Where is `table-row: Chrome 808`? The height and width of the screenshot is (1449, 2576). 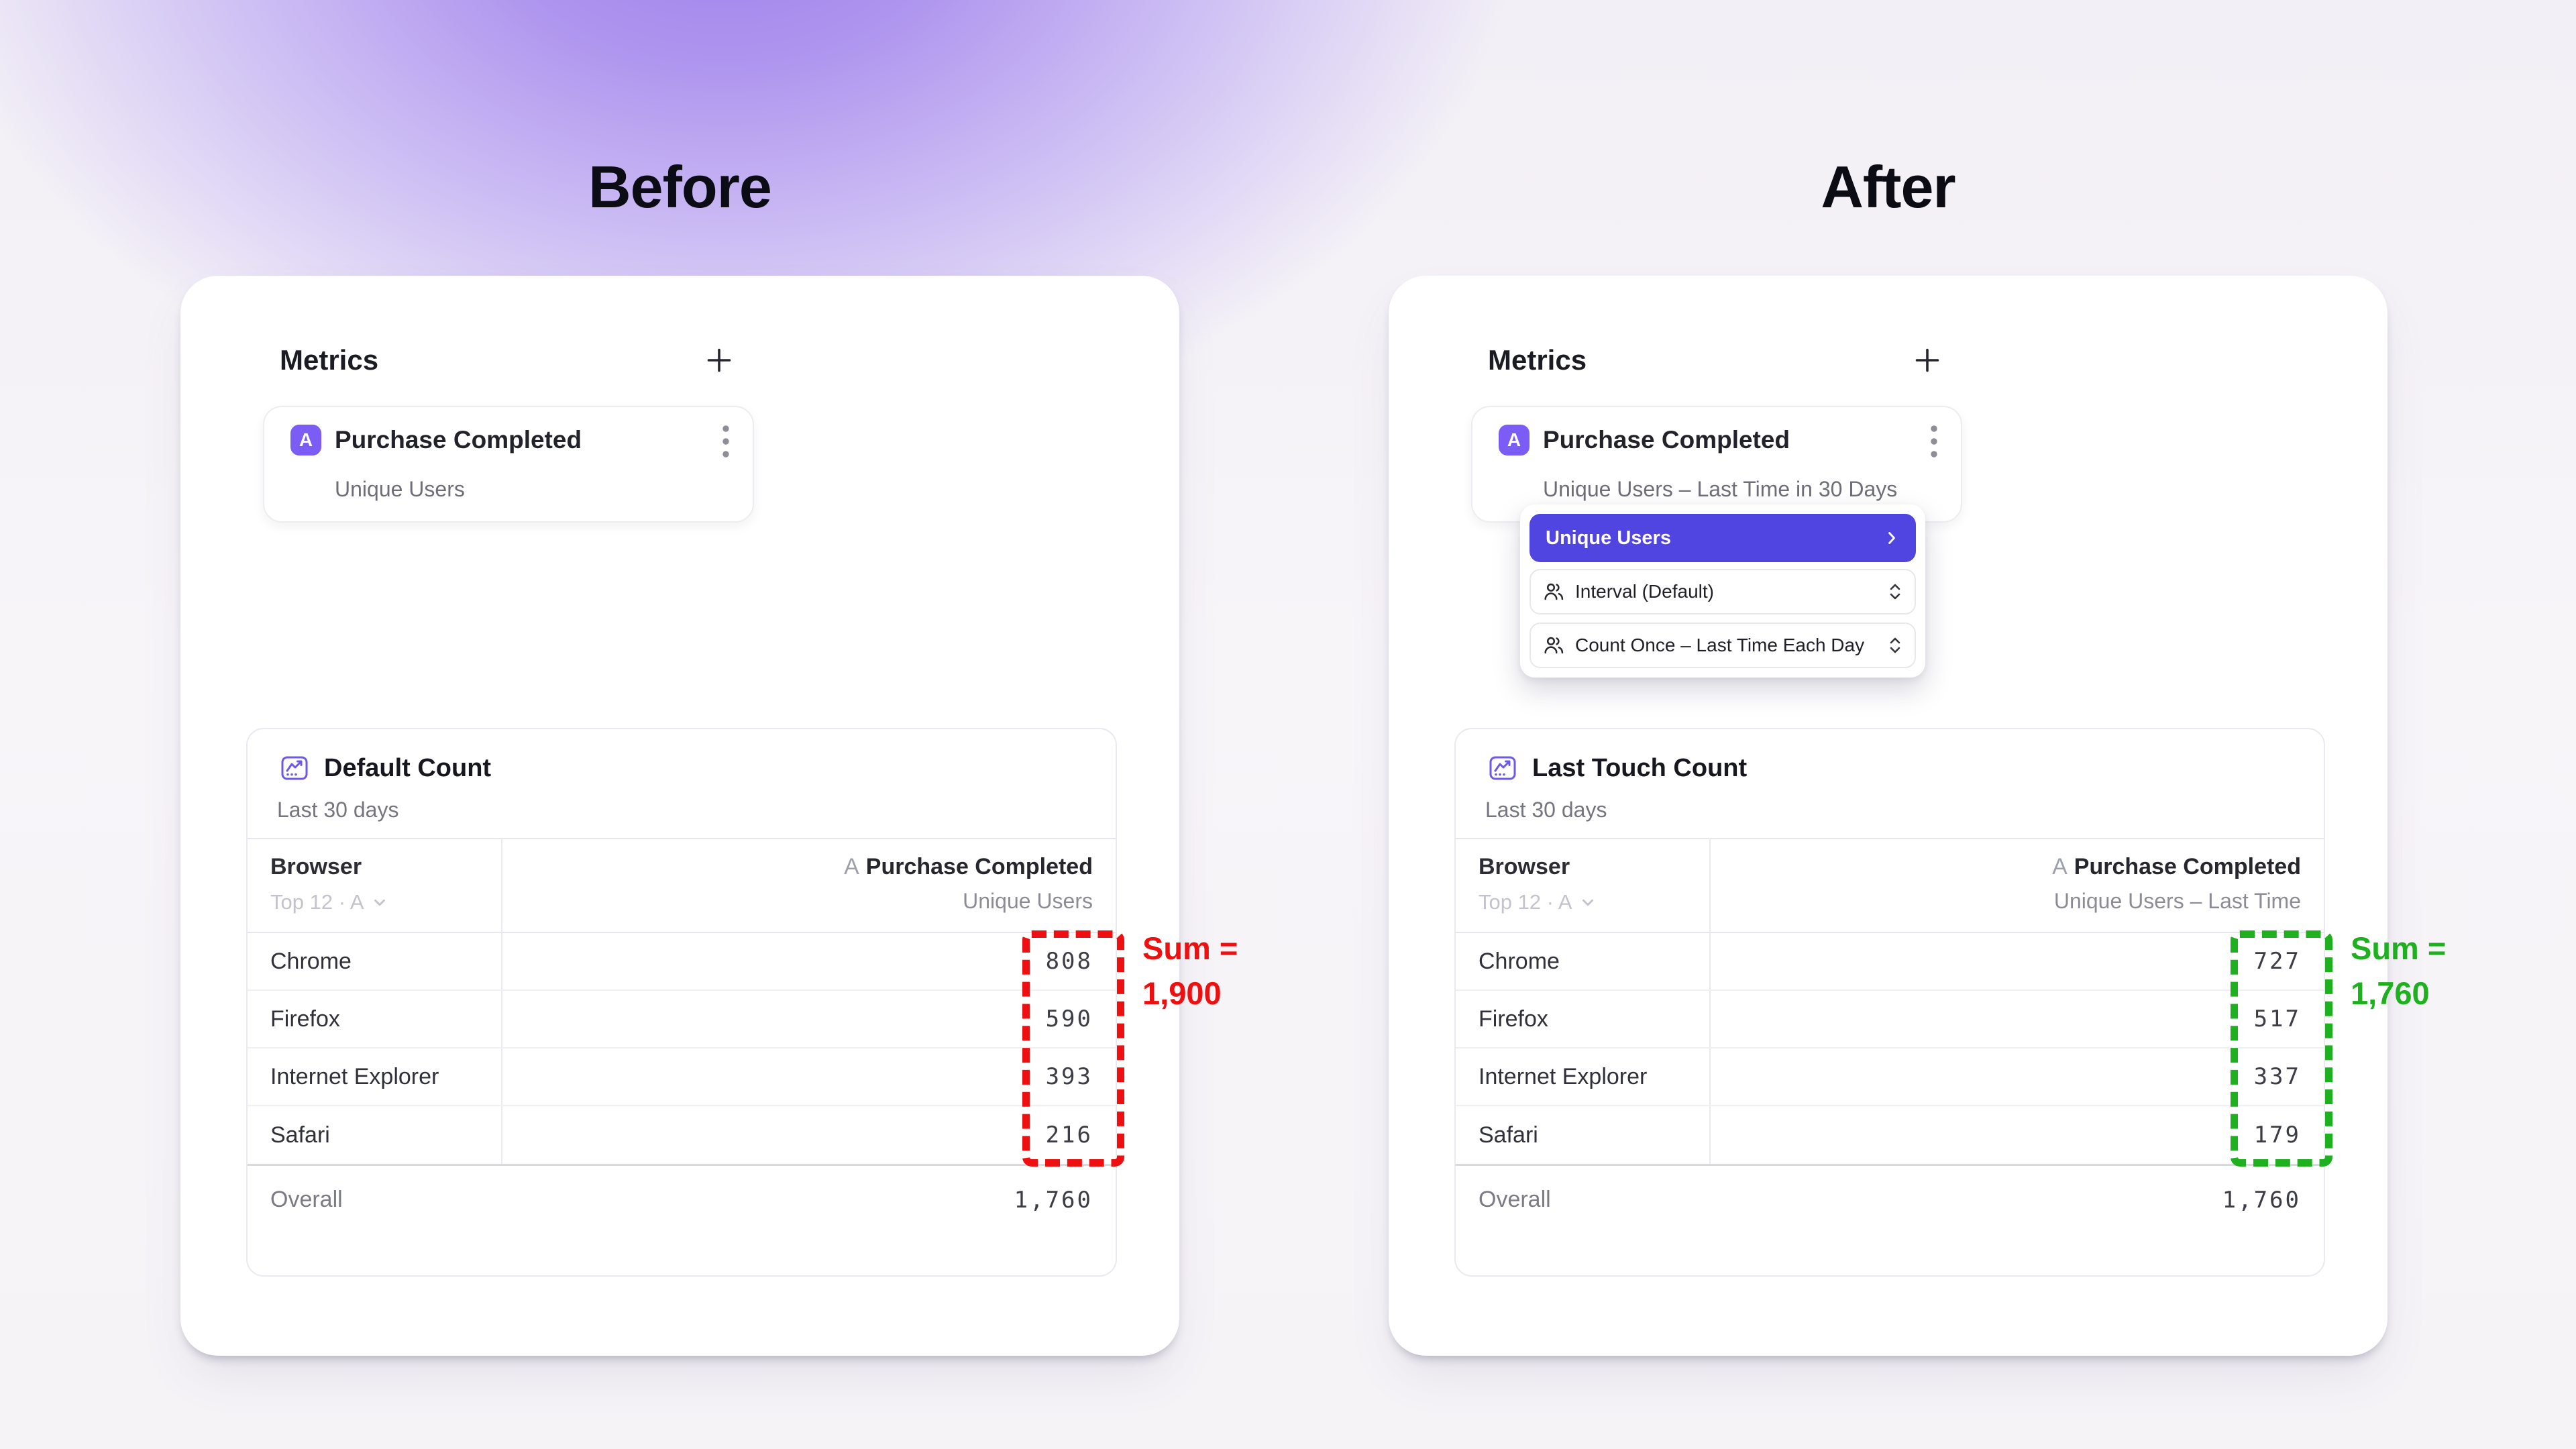 table-row: Chrome 808 is located at coordinates (682, 962).